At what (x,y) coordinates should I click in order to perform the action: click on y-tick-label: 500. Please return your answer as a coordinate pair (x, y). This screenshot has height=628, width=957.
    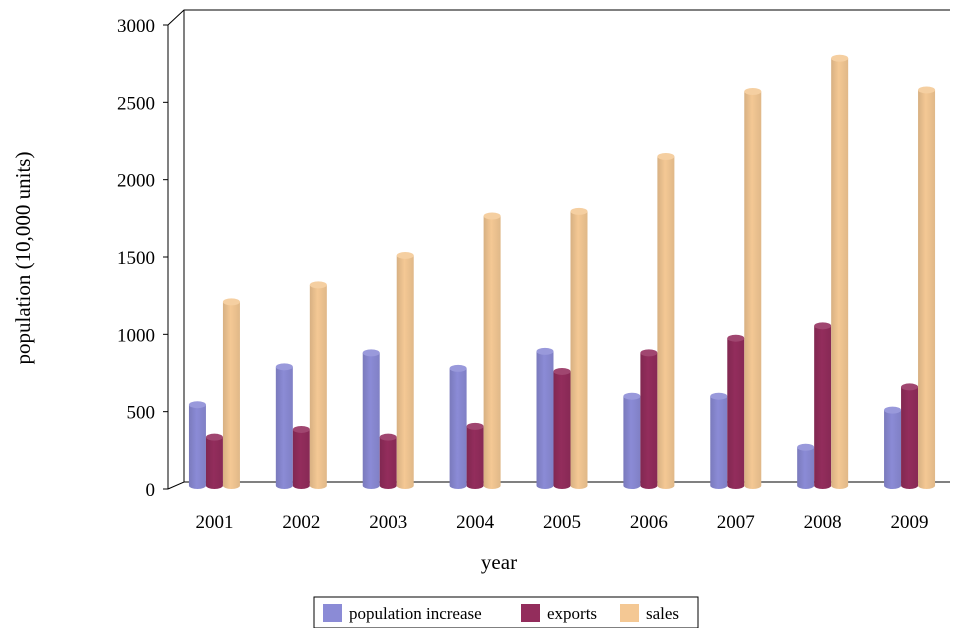
    Looking at the image, I should click on (141, 413).